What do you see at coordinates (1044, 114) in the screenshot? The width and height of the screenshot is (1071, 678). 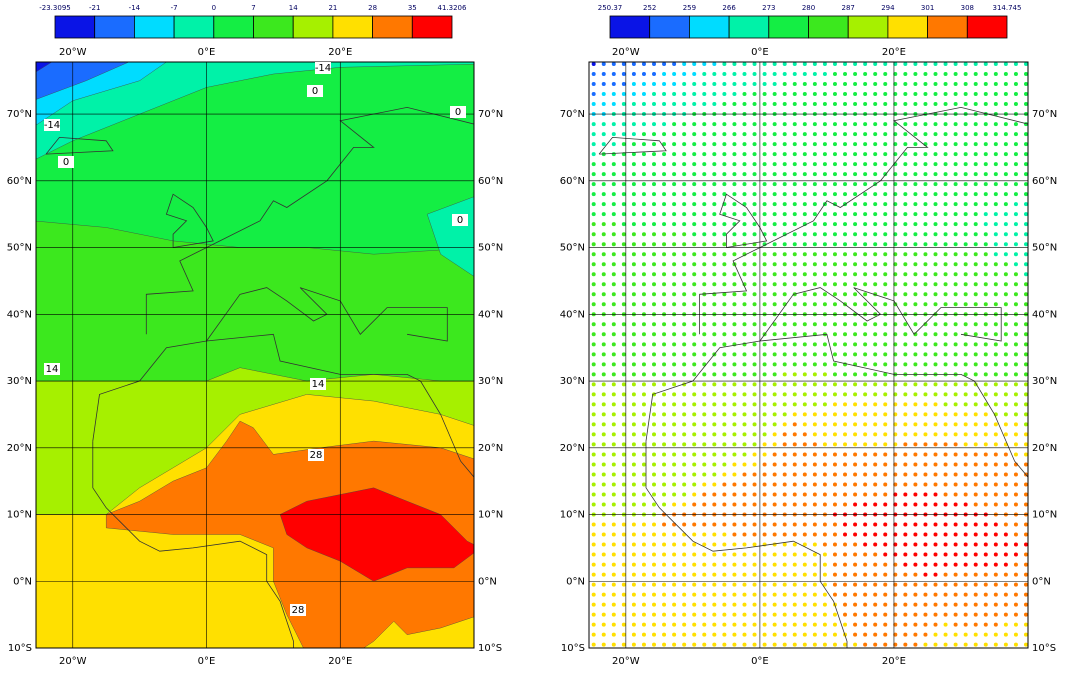 I see `lat-label-right: 70°N` at bounding box center [1044, 114].